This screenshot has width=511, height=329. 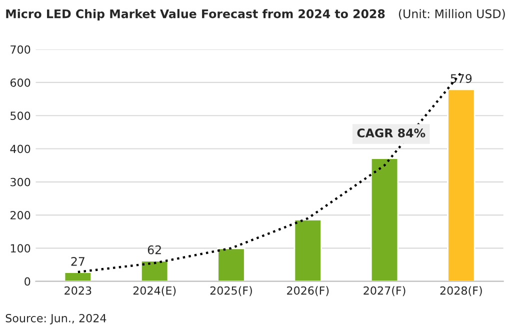 I want to click on y-tick-label: 600, so click(x=20, y=82).